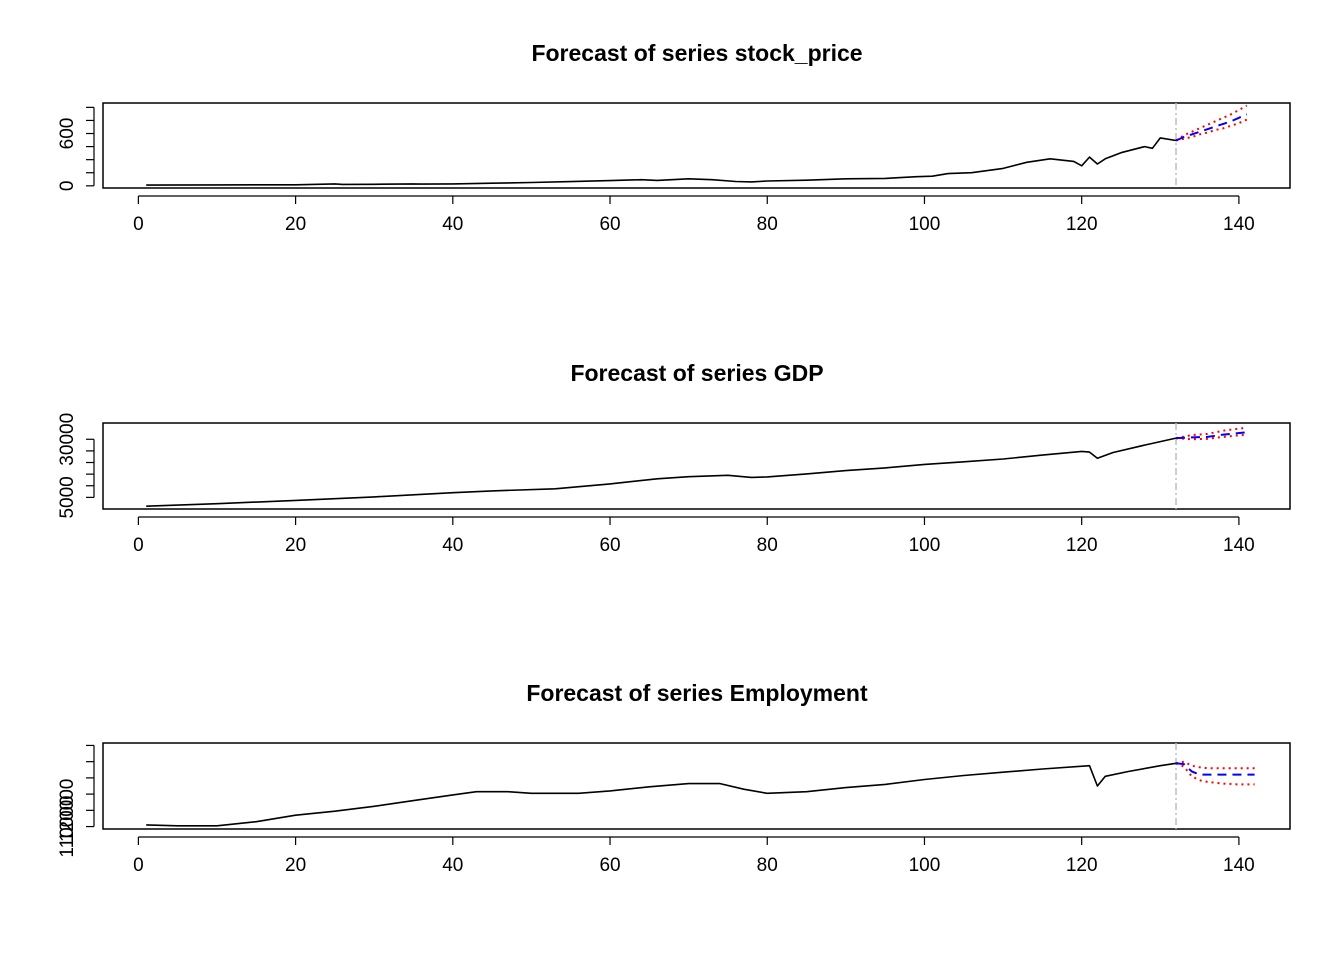 Image resolution: width=1344 pixels, height=960 pixels. What do you see at coordinates (67, 497) in the screenshot?
I see `y-tick-label: 5000` at bounding box center [67, 497].